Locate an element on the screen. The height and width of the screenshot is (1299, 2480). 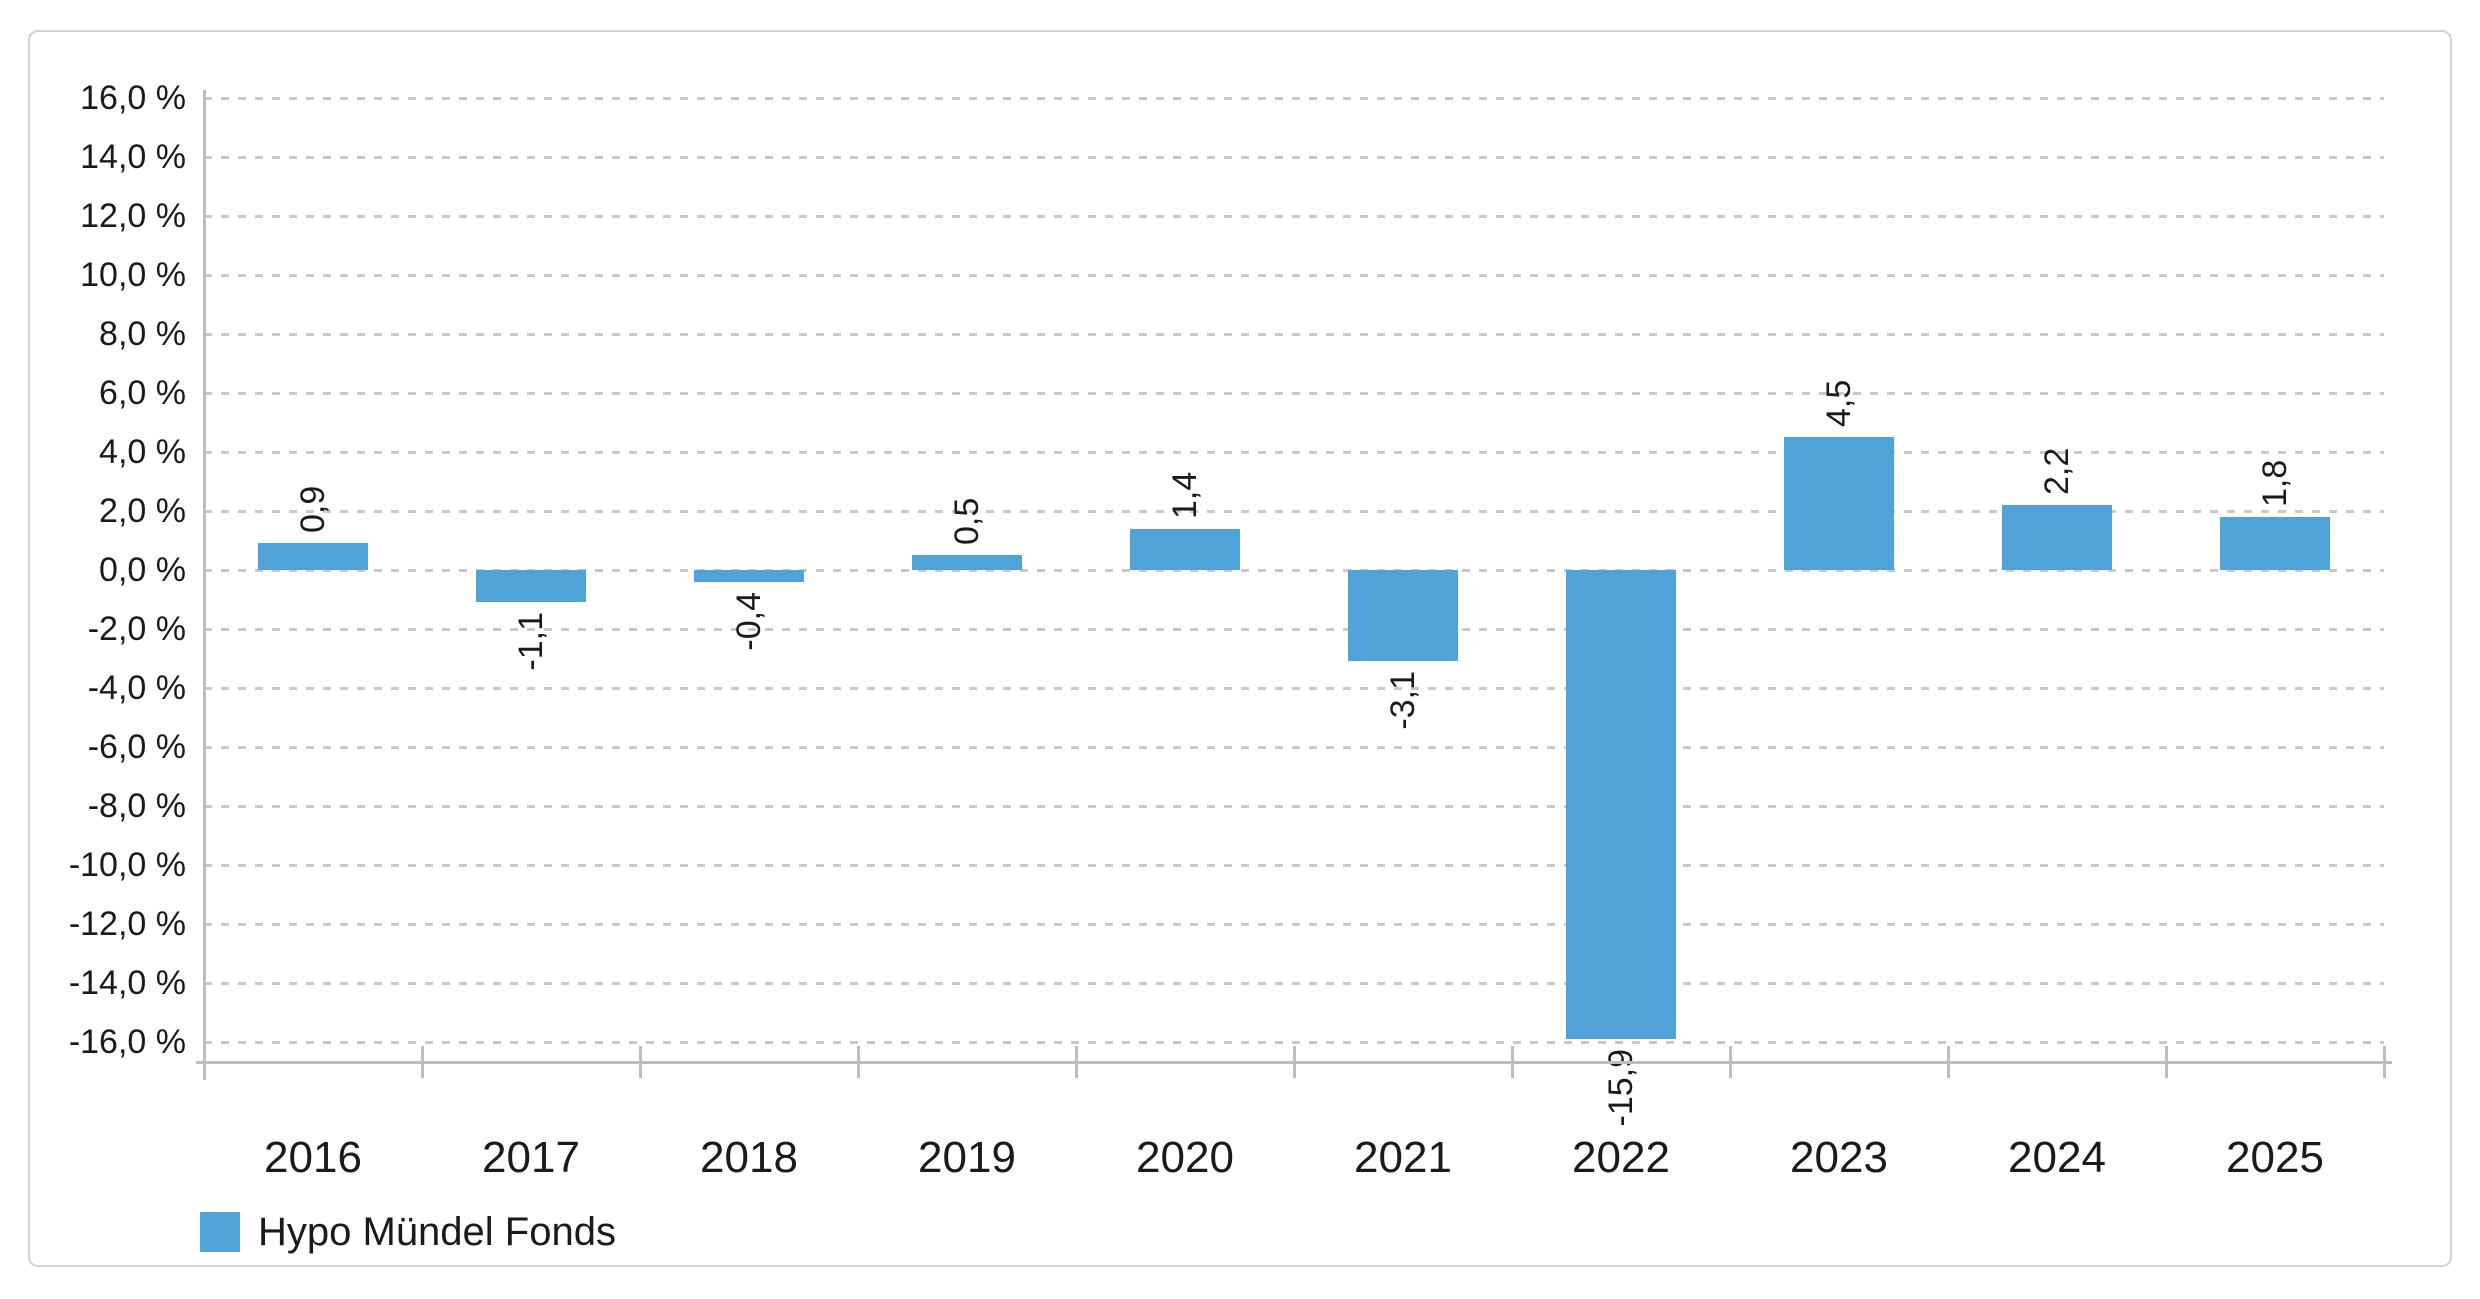
bar-value-label: 0,9 is located at coordinates (313, 510).